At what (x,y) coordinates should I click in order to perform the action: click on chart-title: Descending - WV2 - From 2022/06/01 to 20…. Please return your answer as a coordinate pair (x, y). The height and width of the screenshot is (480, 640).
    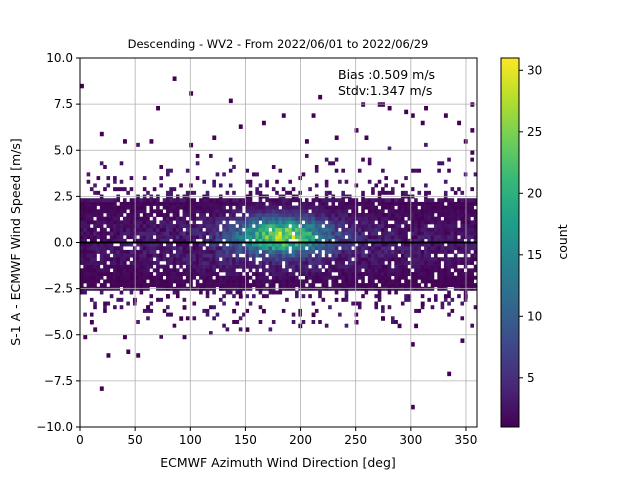
    Looking at the image, I should click on (278, 44).